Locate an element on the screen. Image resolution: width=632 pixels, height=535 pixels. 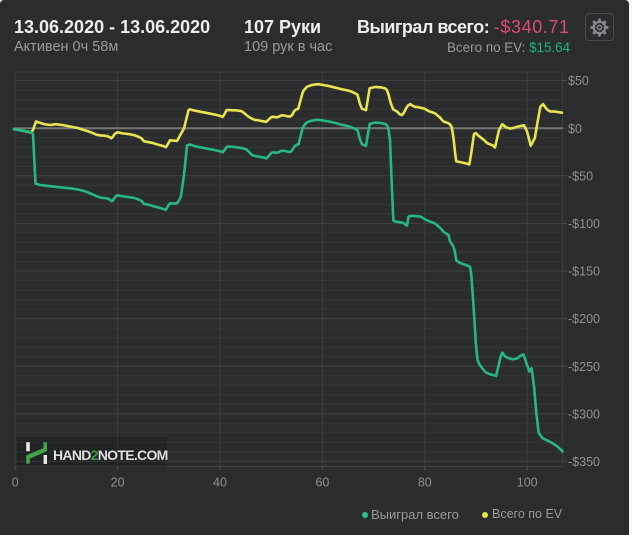
svg-text: 100 is located at coordinates (527, 483).